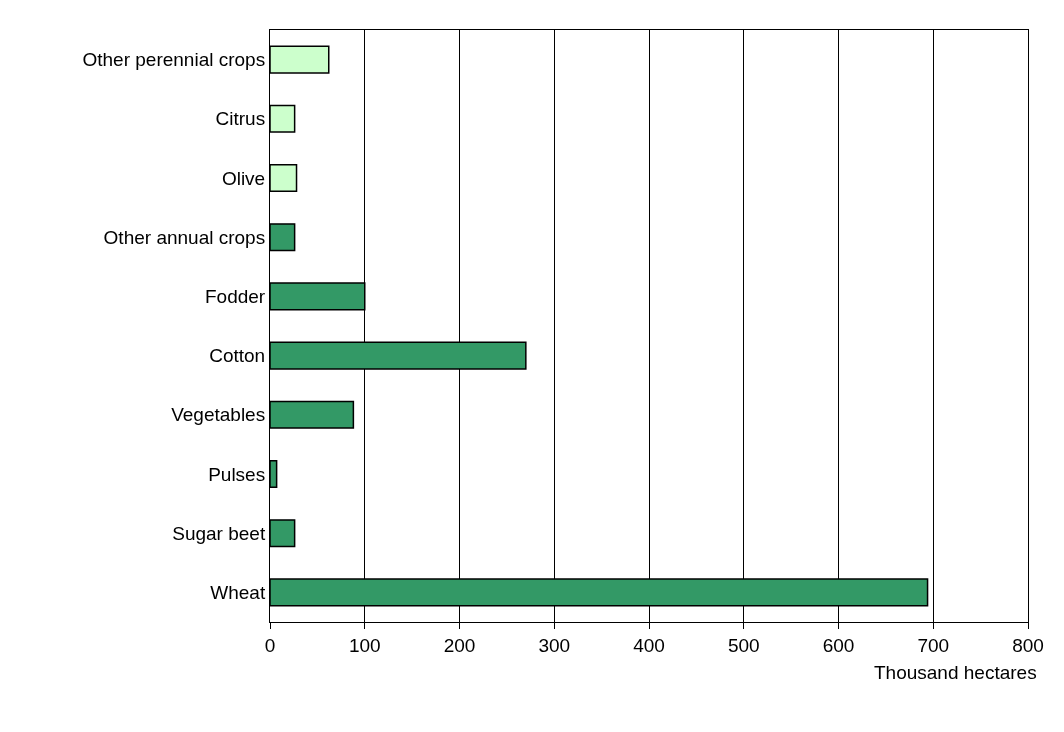 The image size is (1064, 732). Describe the element at coordinates (238, 593) in the screenshot. I see `y-tick-label: Wheat` at that location.